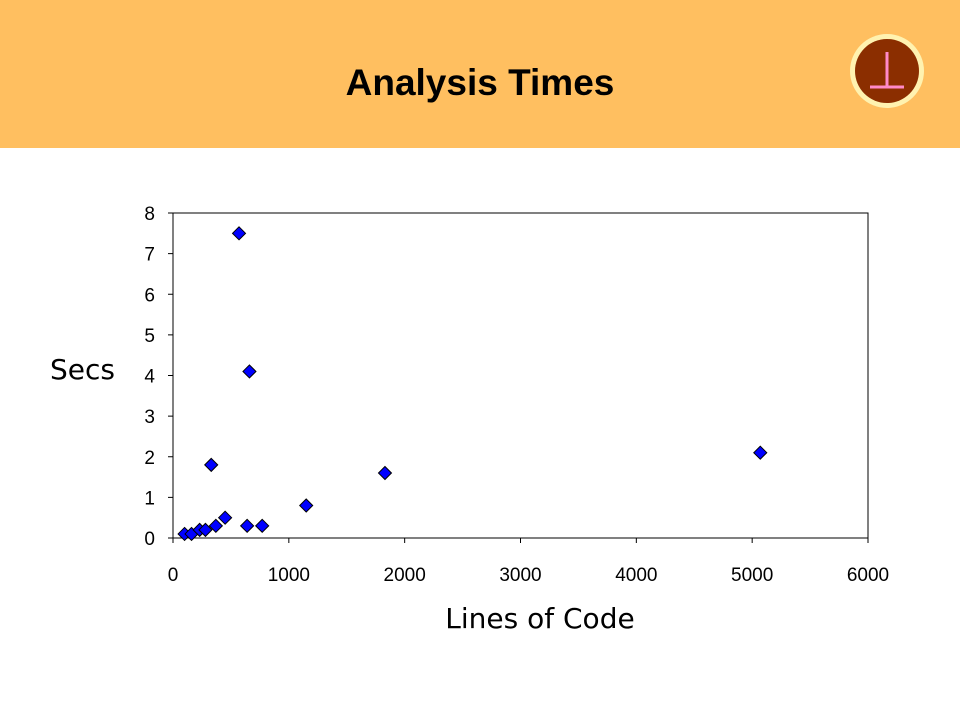  I want to click on y-axis-ticks: 0 1 2 3 4 5 6 7 8, so click(158, 377).